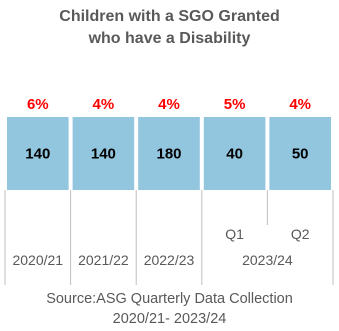 The image size is (339, 331). Describe the element at coordinates (267, 260) in the screenshot. I see `year-tick-label: 2023/24` at that location.